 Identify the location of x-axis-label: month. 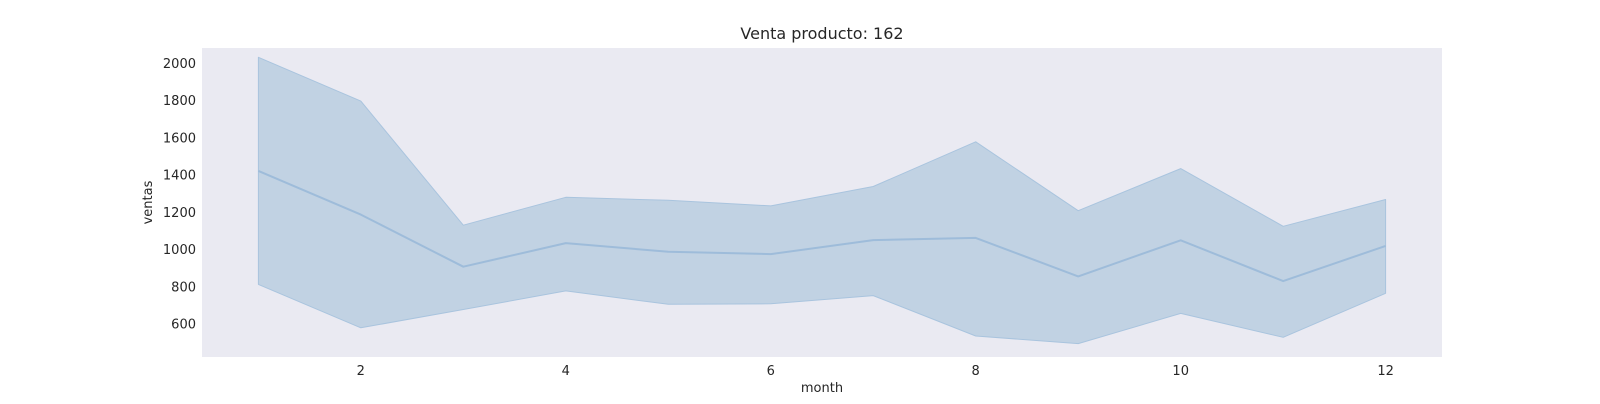
(822, 388).